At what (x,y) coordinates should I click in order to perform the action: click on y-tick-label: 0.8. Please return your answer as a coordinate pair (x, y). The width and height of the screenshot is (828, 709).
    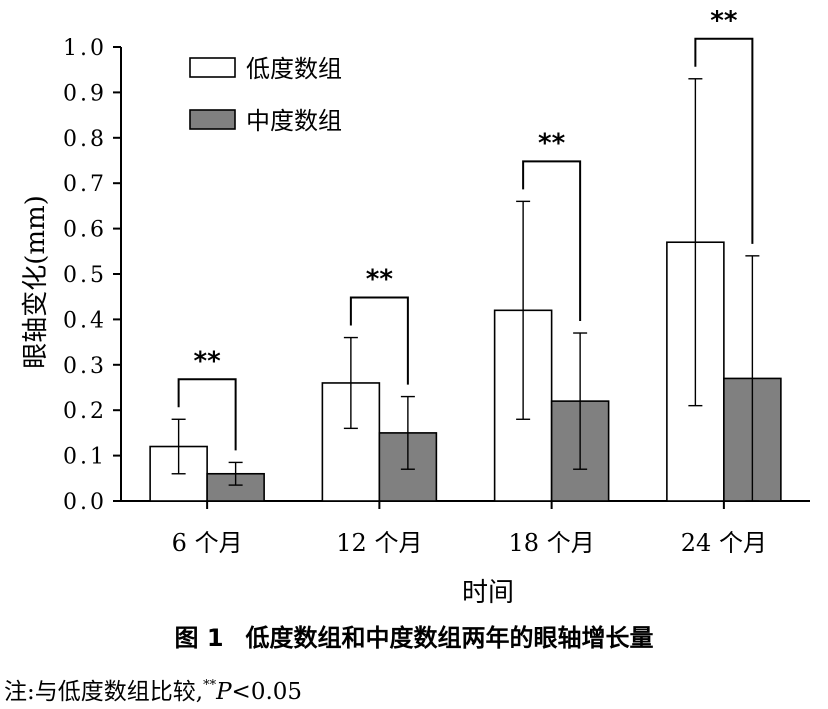
    Looking at the image, I should click on (85, 139).